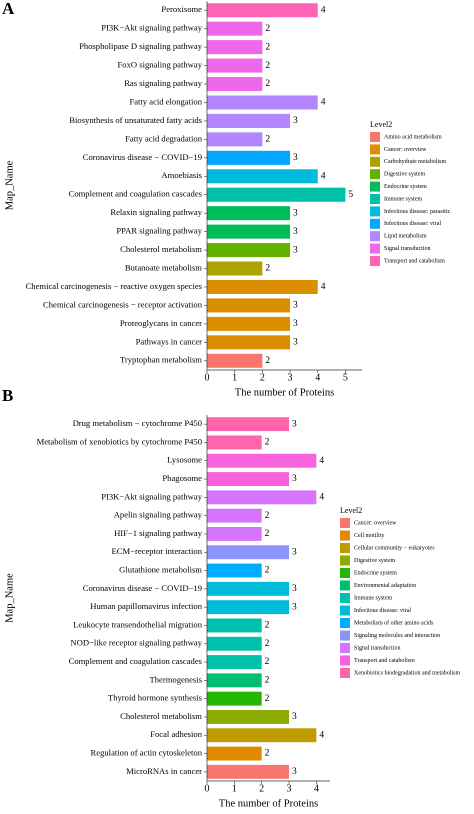  What do you see at coordinates (351, 510) in the screenshot?
I see `legend-title: Level2` at bounding box center [351, 510].